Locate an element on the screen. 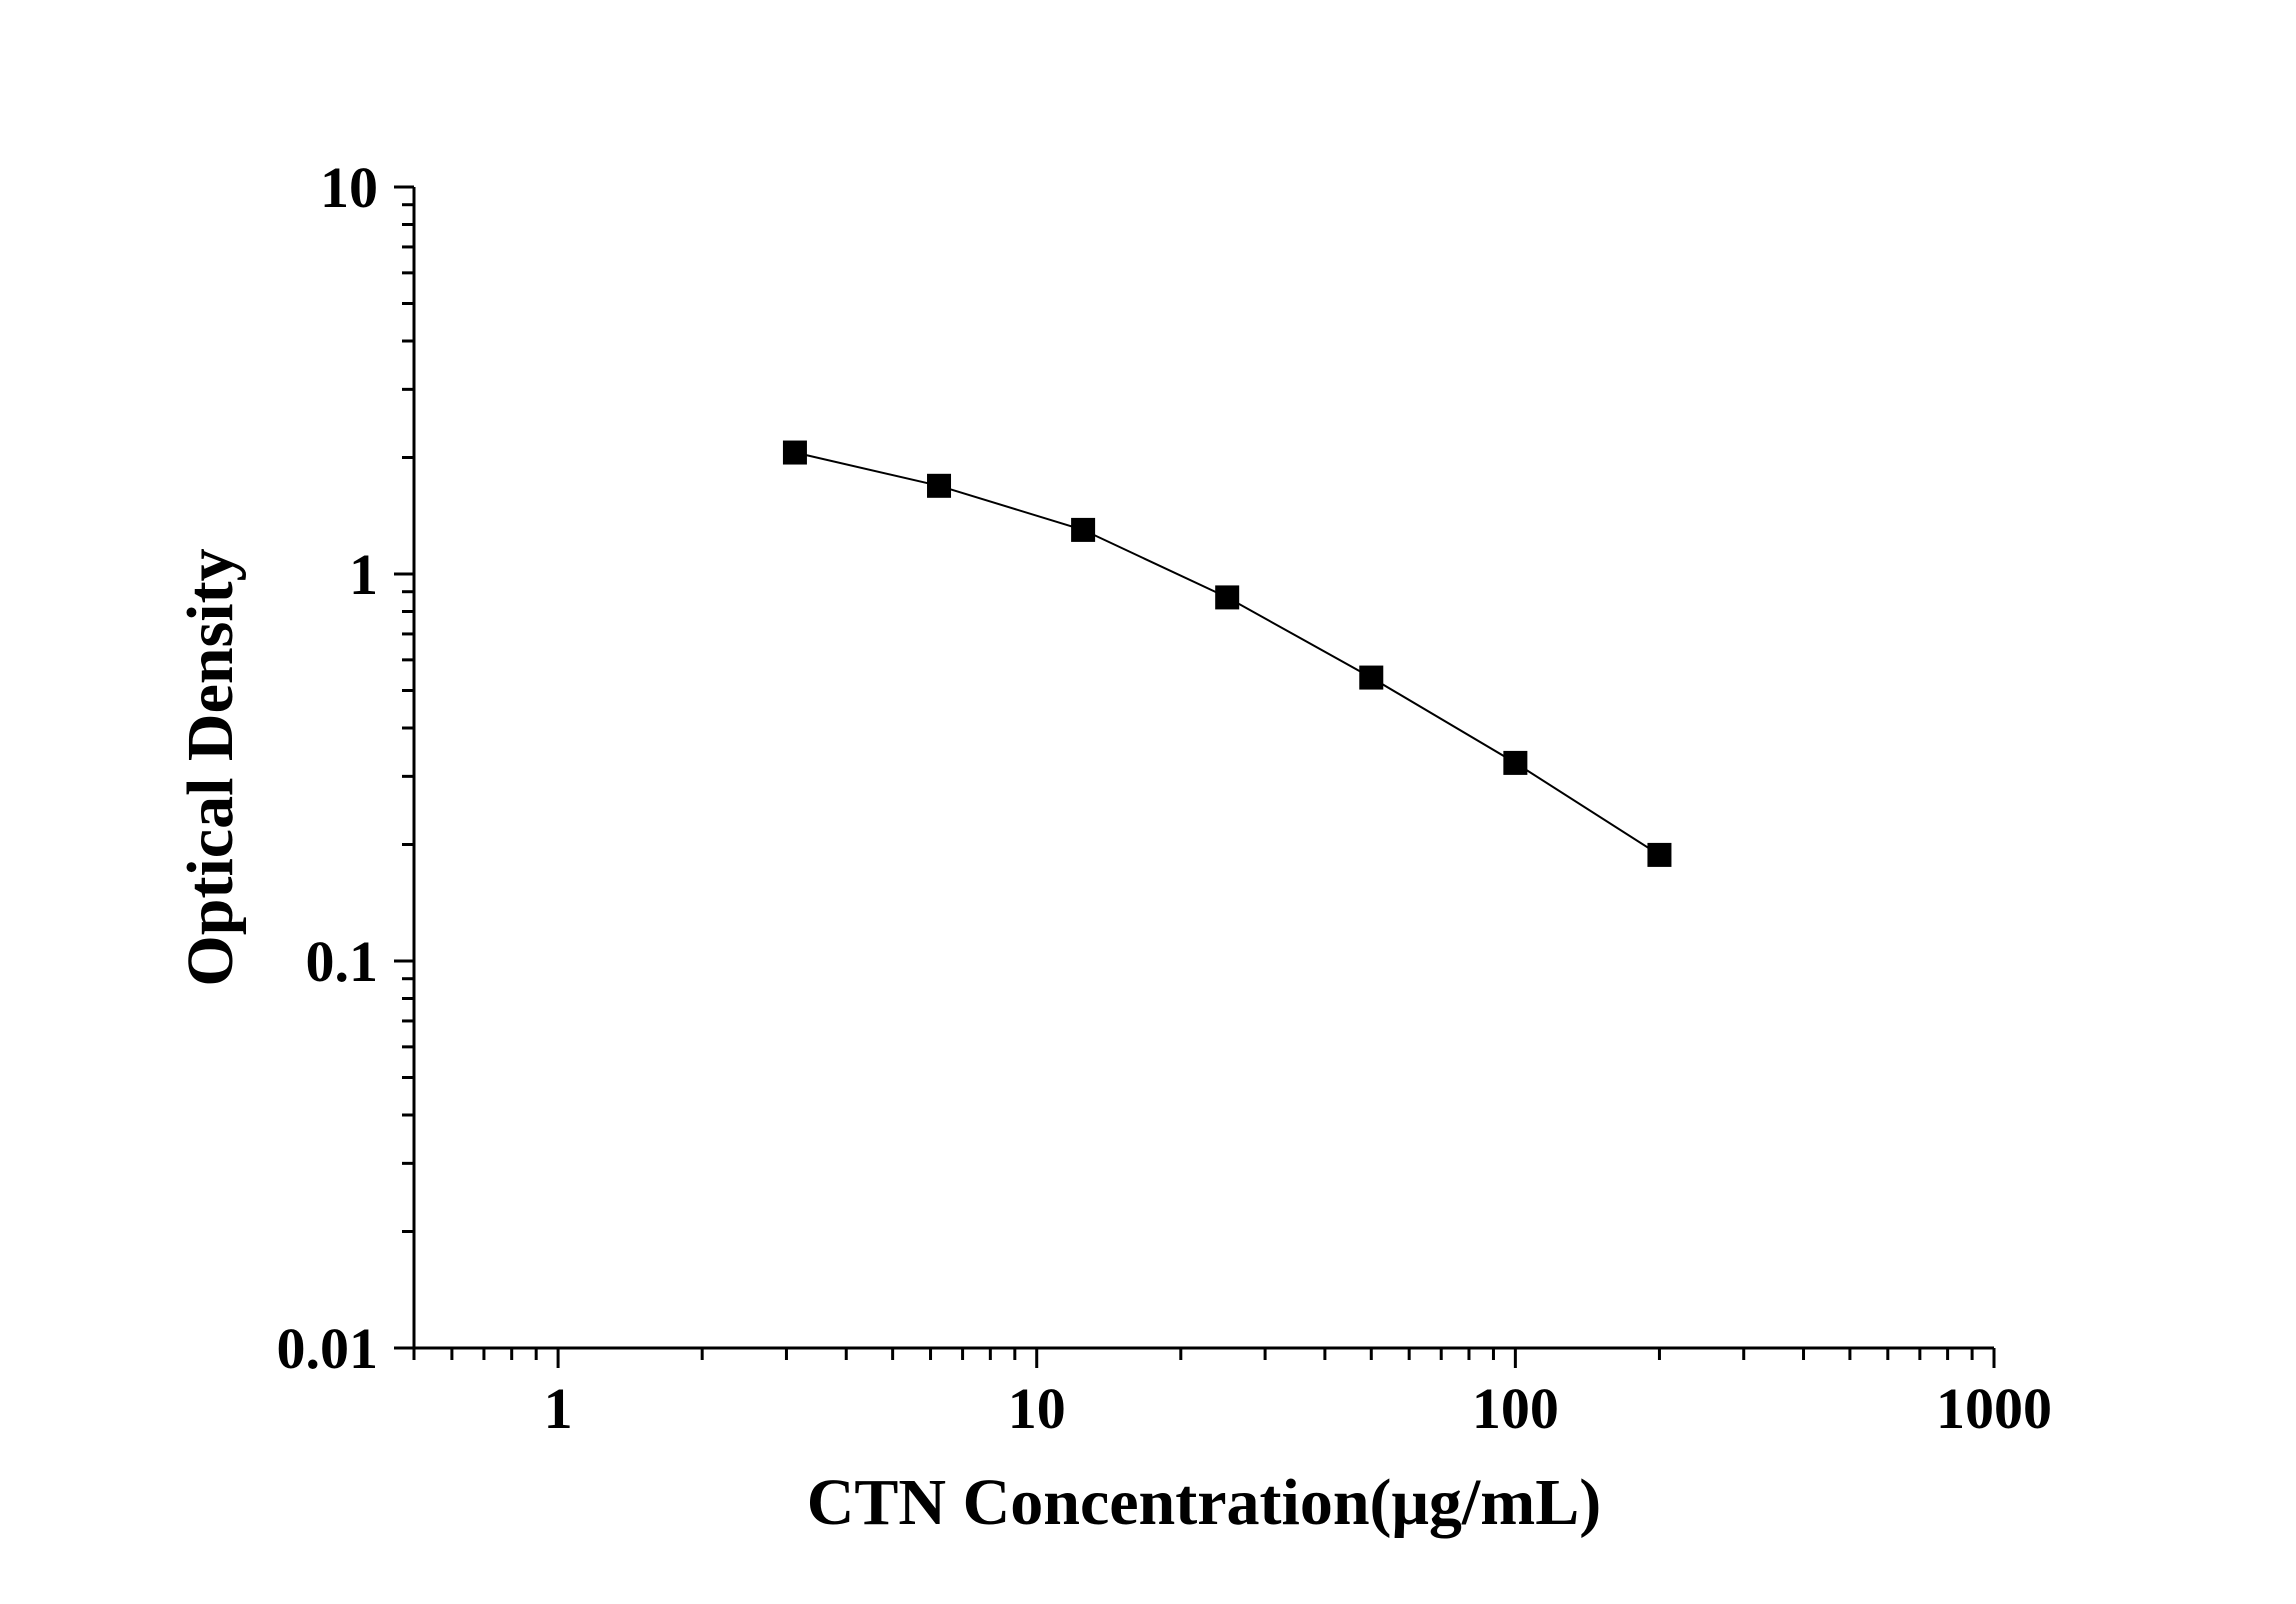 The image size is (2296, 1604). series-line is located at coordinates (1227, 653).